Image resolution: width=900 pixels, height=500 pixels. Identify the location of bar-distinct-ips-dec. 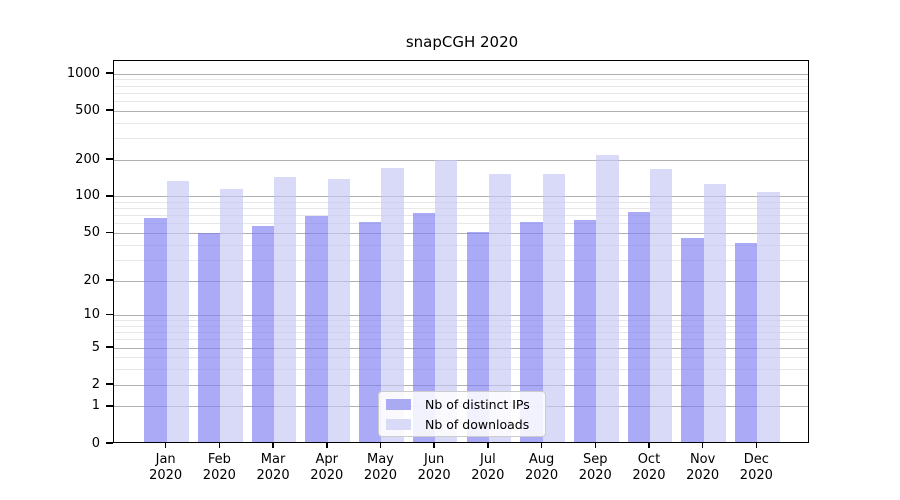
(746, 342).